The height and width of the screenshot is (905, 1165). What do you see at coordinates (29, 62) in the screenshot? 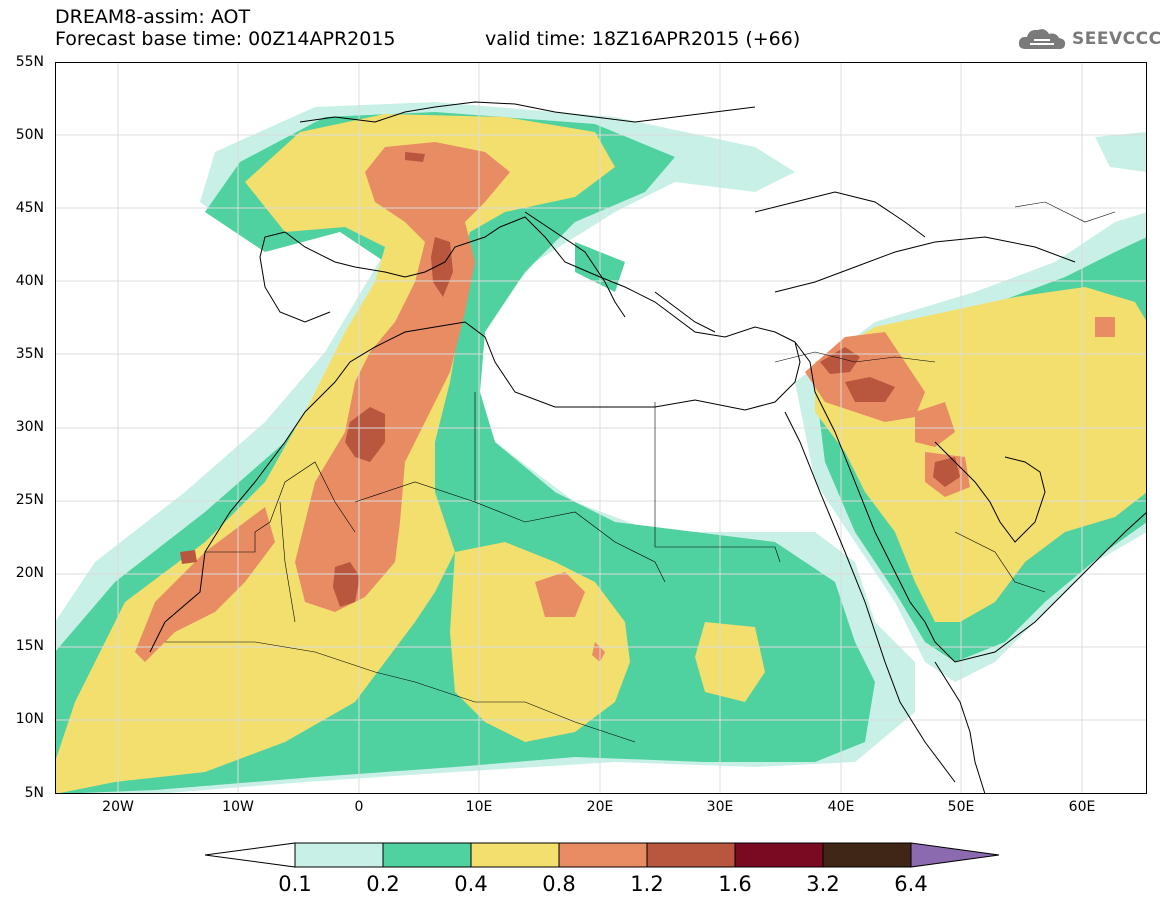
I see `y-tick-label: 55N` at bounding box center [29, 62].